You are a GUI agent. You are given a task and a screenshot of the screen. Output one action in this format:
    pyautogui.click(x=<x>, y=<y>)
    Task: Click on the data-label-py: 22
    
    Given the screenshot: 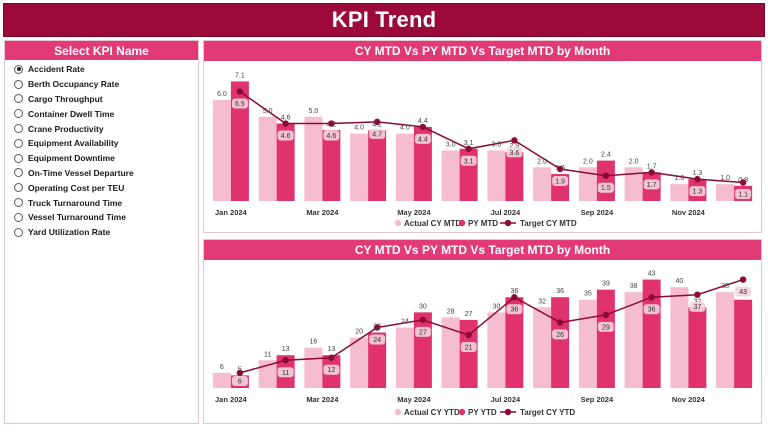 What is the action you would take?
    pyautogui.click(x=377, y=327)
    